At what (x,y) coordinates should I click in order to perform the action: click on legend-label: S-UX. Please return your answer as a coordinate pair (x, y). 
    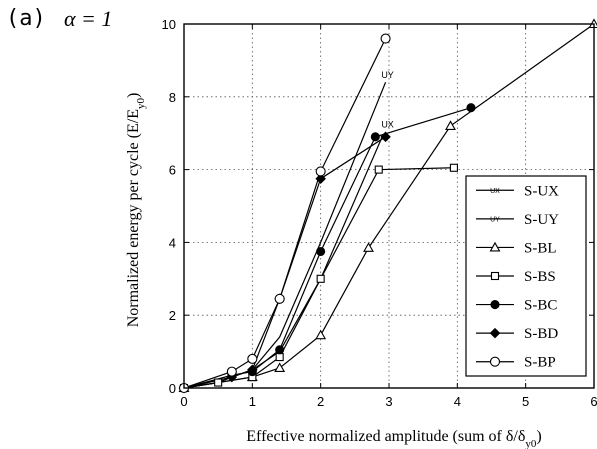
    Looking at the image, I should click on (541, 191).